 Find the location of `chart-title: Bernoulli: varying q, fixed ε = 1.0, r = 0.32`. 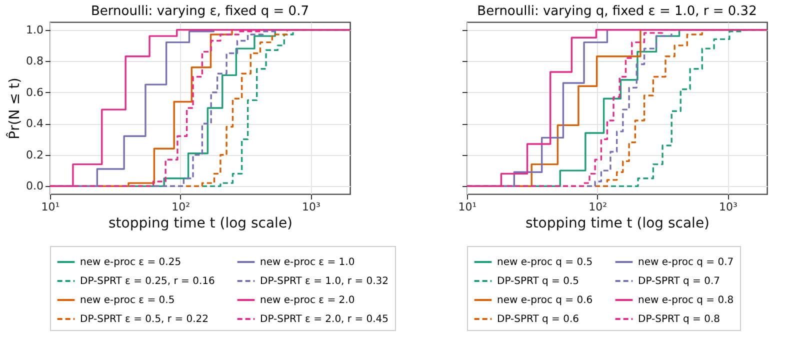

chart-title: Bernoulli: varying q, fixed ε = 1.0, r = 0.32 is located at coordinates (617, 11).